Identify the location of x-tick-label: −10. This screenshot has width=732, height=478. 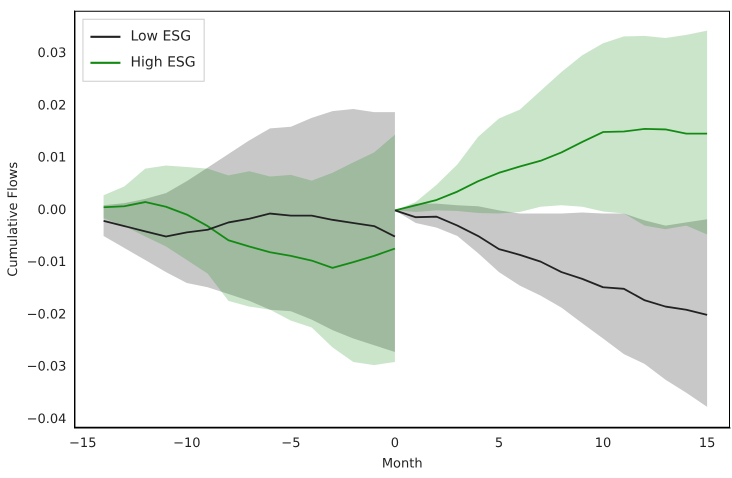
(187, 443).